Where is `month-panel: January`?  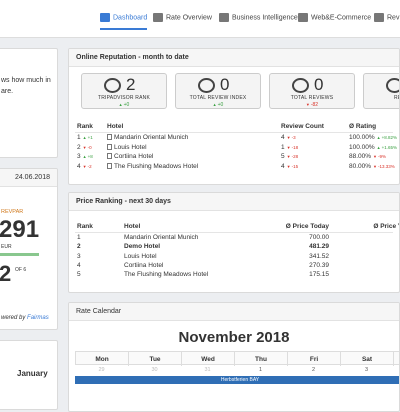 month-panel: January is located at coordinates (29, 375).